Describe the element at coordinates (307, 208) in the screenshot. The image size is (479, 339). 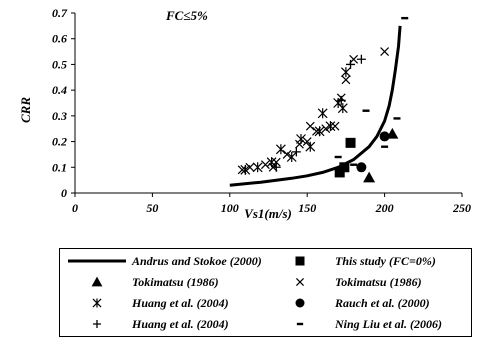
I see `x-tick-label: 150` at that location.